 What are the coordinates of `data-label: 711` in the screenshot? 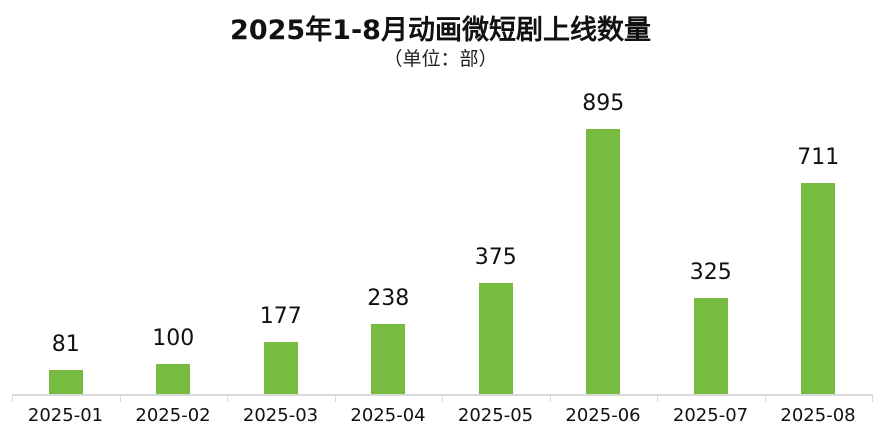 It's located at (818, 157).